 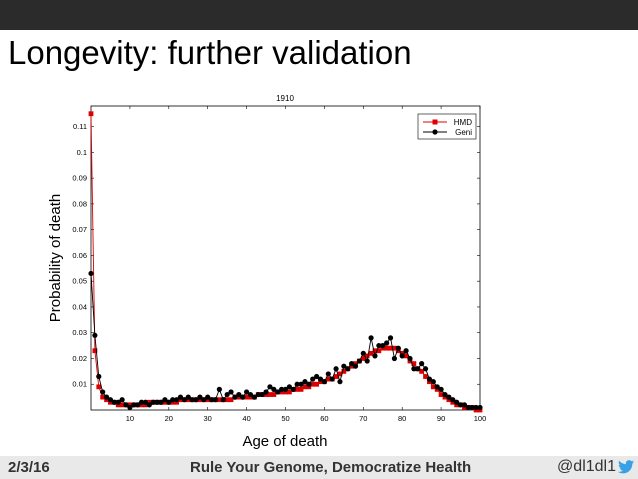 What do you see at coordinates (79, 306) in the screenshot?
I see `y-tick-label: 0.04` at bounding box center [79, 306].